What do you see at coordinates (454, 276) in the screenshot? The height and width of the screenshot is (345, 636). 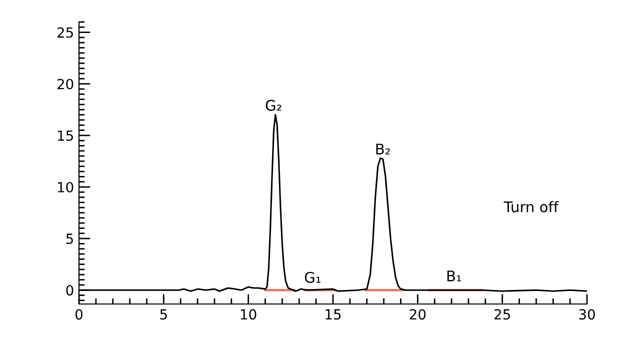 I see `annotation: B₁` at bounding box center [454, 276].